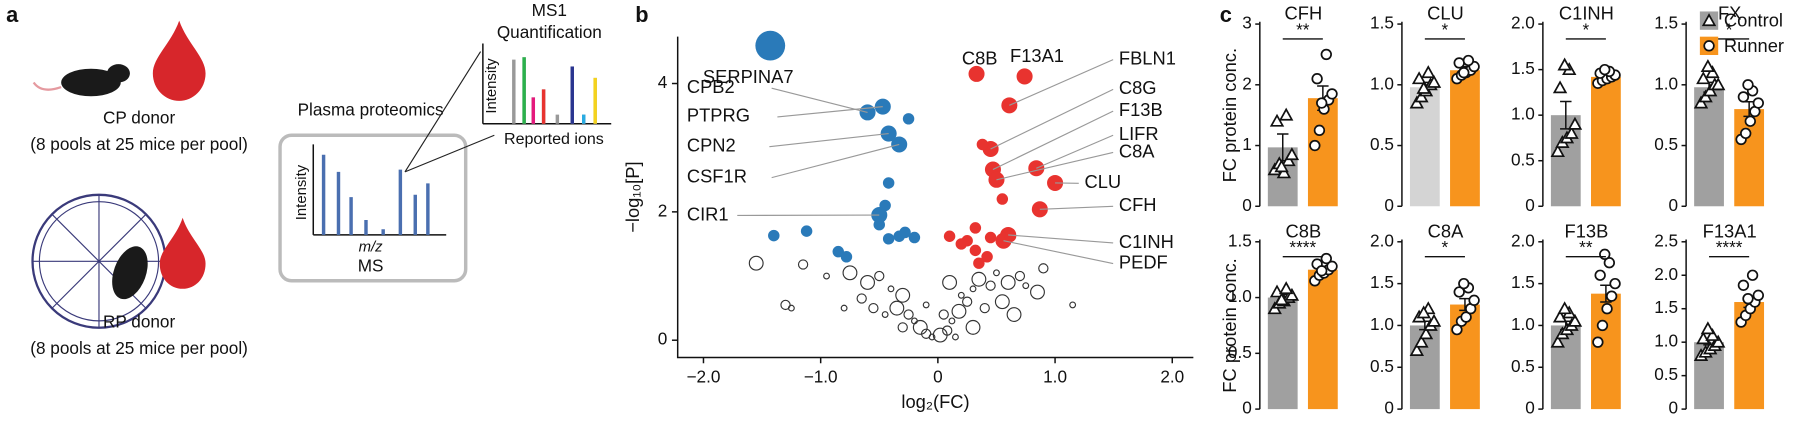  Describe the element at coordinates (139, 348) in the screenshot. I see `label: (8 pools at 25 mice per pool)` at that location.